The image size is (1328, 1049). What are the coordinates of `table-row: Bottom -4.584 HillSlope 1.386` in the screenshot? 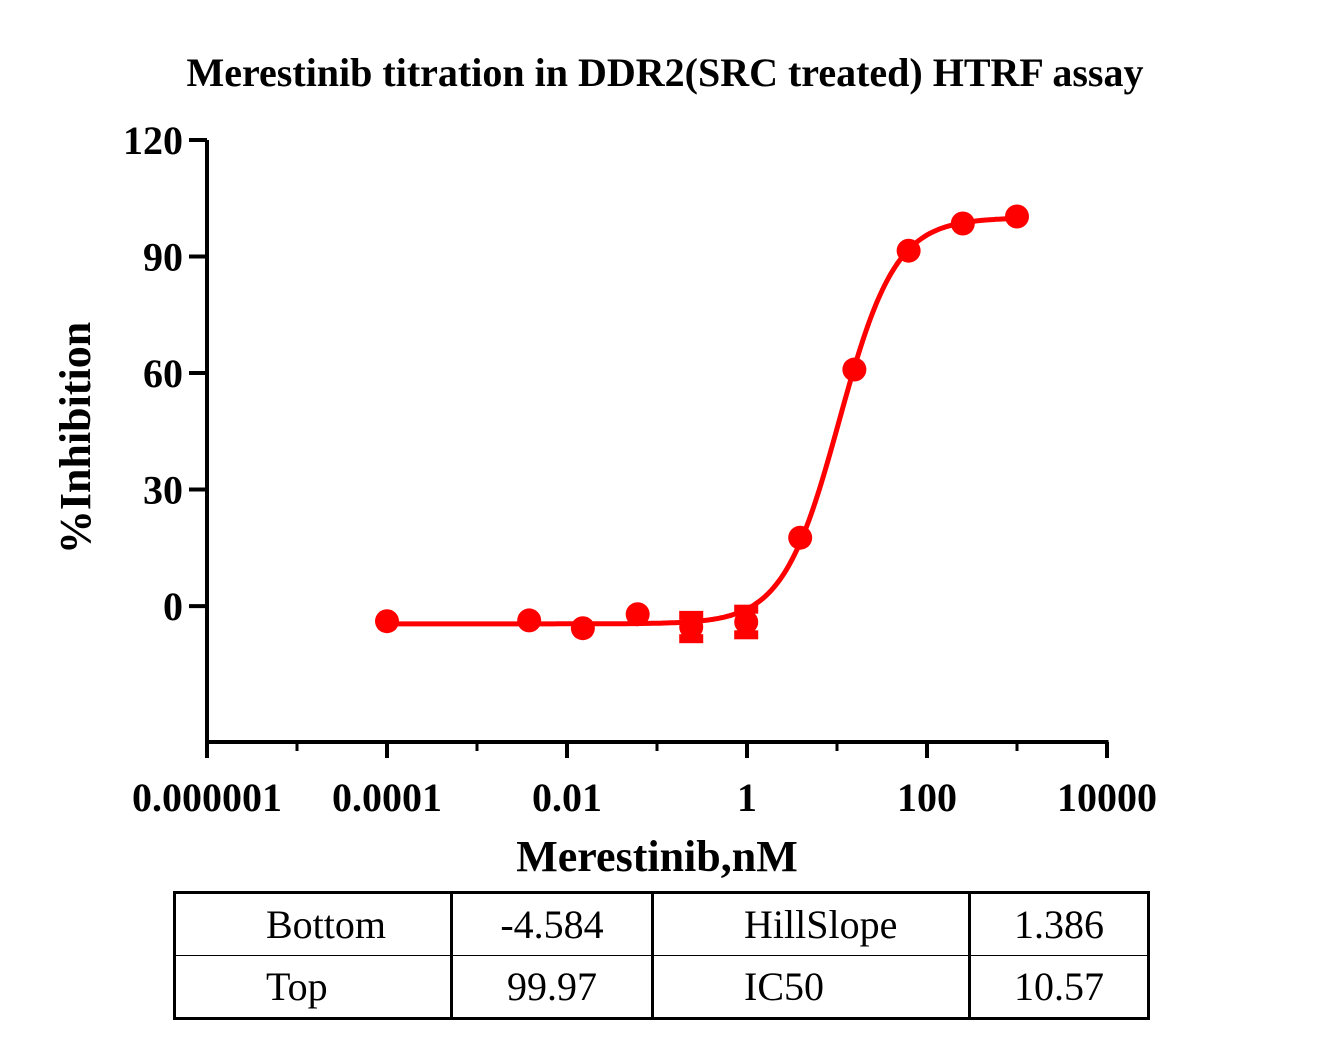 It's located at (661, 924).